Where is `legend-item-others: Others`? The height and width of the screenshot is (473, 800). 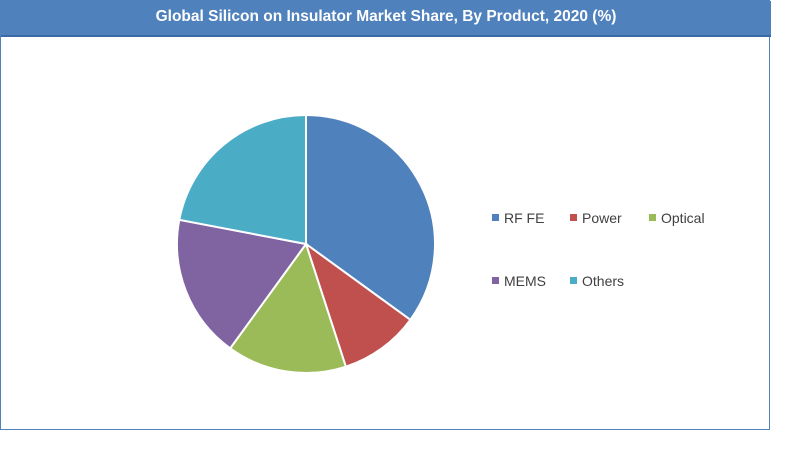 legend-item-others: Others is located at coordinates (597, 281).